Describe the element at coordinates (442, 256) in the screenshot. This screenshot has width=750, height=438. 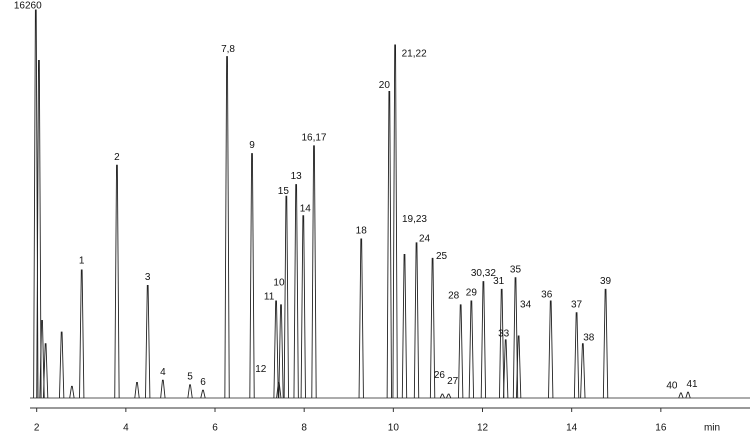
I see `peak-label: 25` at that location.